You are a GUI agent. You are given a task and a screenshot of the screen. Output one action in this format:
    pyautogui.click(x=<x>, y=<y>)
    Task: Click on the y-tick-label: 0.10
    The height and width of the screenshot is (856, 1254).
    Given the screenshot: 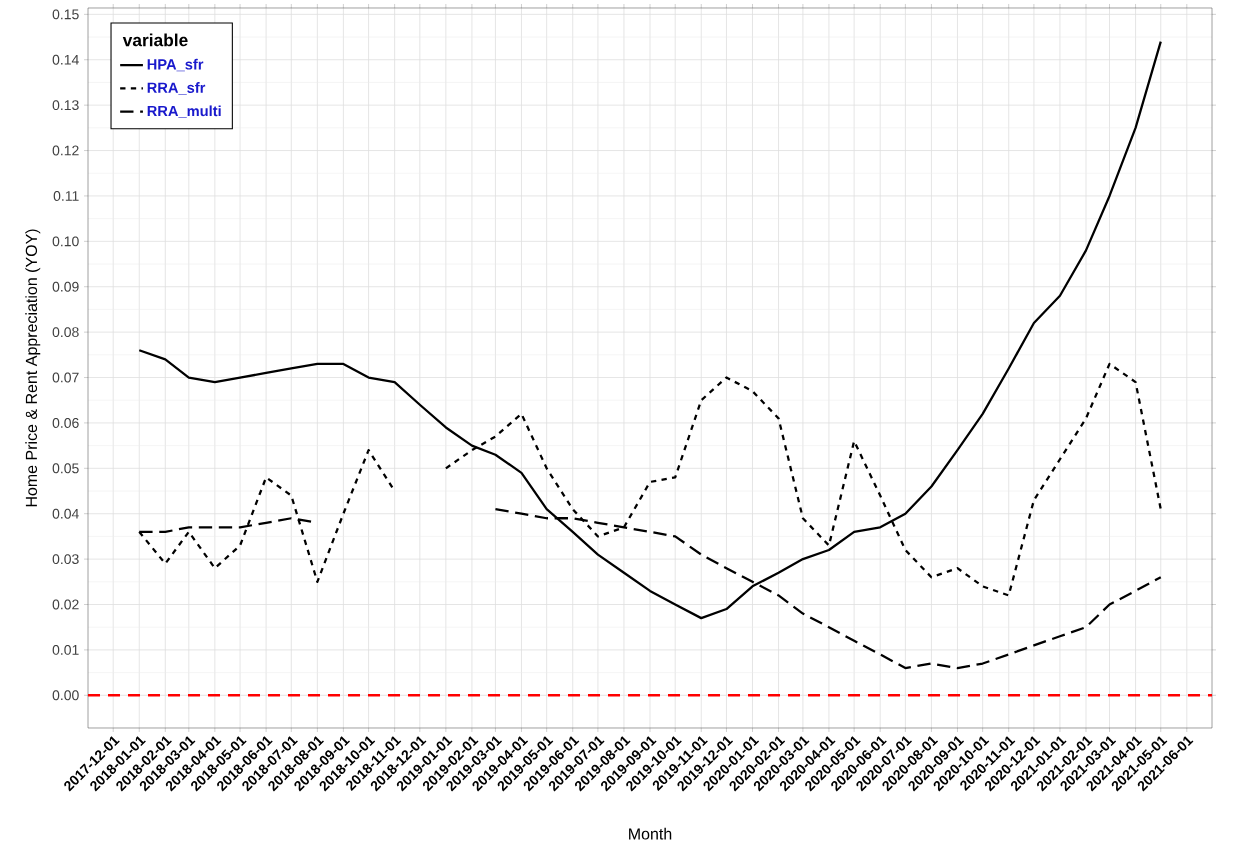 What is the action you would take?
    pyautogui.click(x=65, y=241)
    